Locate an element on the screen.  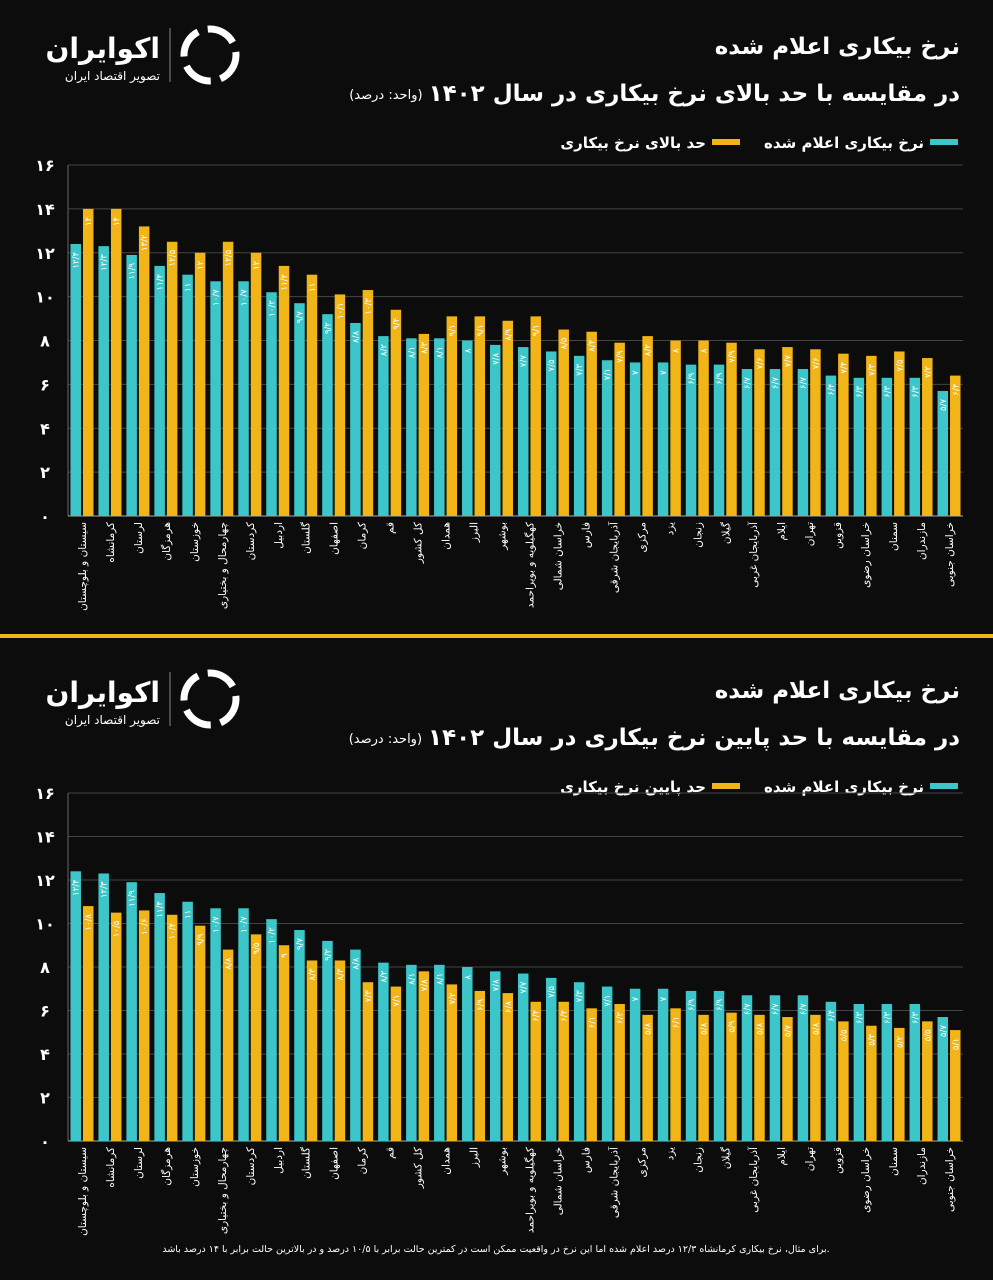
value-label: ۸/۲ is located at coordinates (384, 976).